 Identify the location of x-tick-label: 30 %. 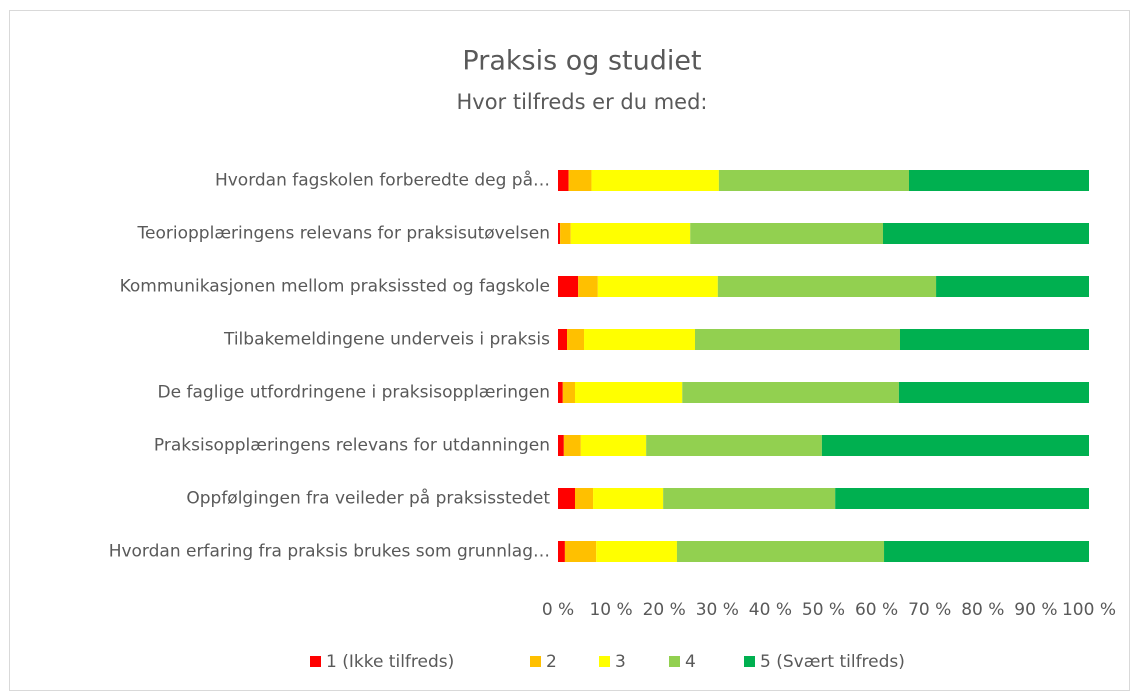
(717, 610).